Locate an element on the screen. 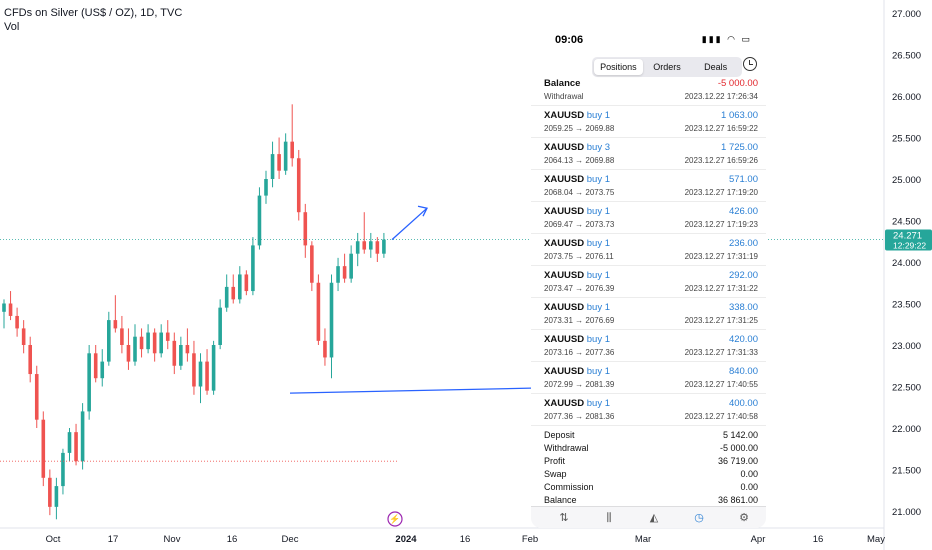 The height and width of the screenshot is (550, 932). status-icons: ▮▮▮ ◠ ▭ is located at coordinates (726, 39).